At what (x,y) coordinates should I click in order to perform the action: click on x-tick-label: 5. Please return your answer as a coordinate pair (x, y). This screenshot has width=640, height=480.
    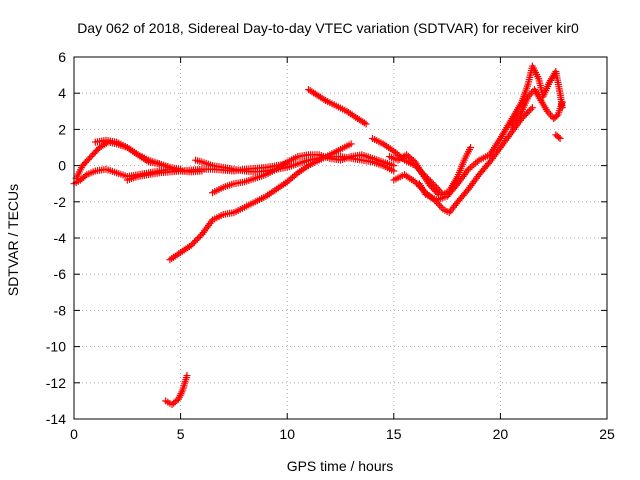
    Looking at the image, I should click on (181, 434).